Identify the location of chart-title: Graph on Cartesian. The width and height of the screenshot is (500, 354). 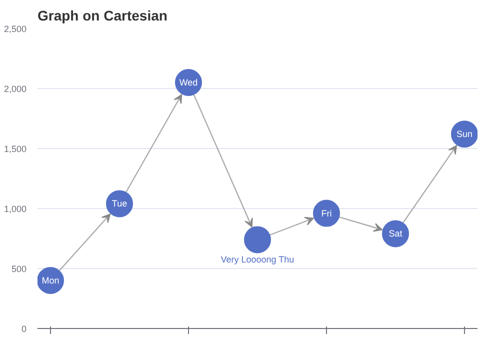
(103, 16).